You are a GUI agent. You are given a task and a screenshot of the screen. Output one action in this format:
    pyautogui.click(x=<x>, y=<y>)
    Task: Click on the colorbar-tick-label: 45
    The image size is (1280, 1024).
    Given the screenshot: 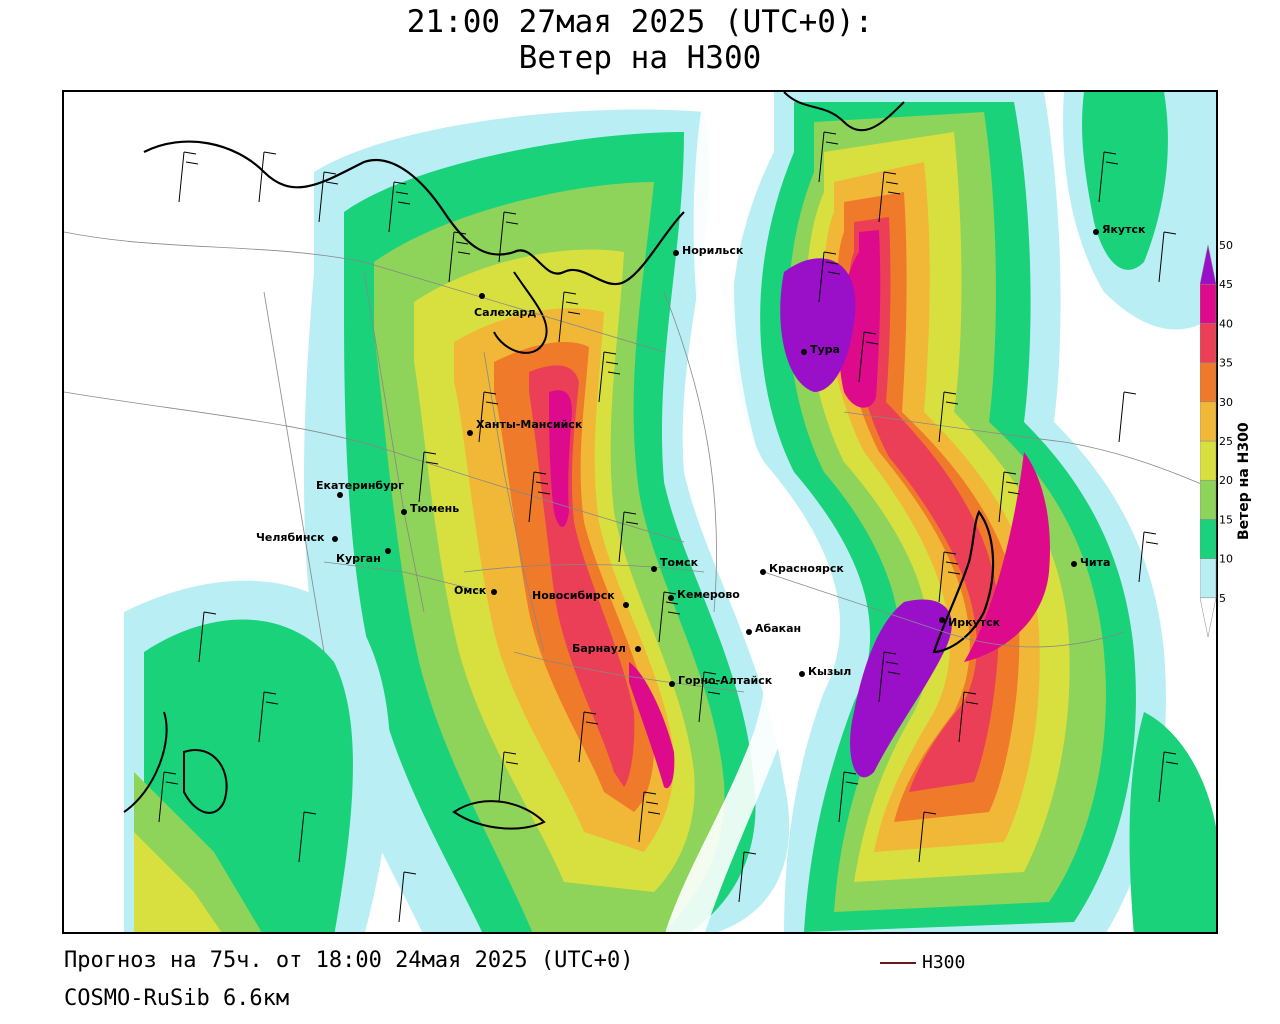 What is the action you would take?
    pyautogui.click(x=1226, y=284)
    